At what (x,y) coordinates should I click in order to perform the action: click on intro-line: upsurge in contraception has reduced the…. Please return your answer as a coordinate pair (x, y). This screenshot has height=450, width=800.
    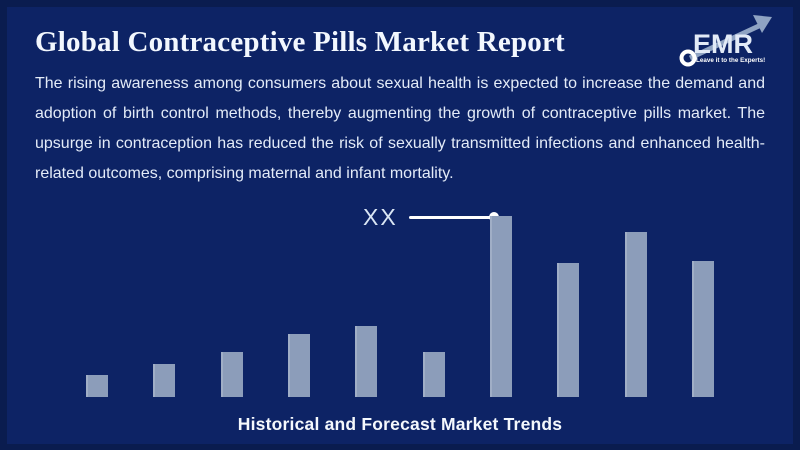
    Looking at the image, I should click on (400, 143).